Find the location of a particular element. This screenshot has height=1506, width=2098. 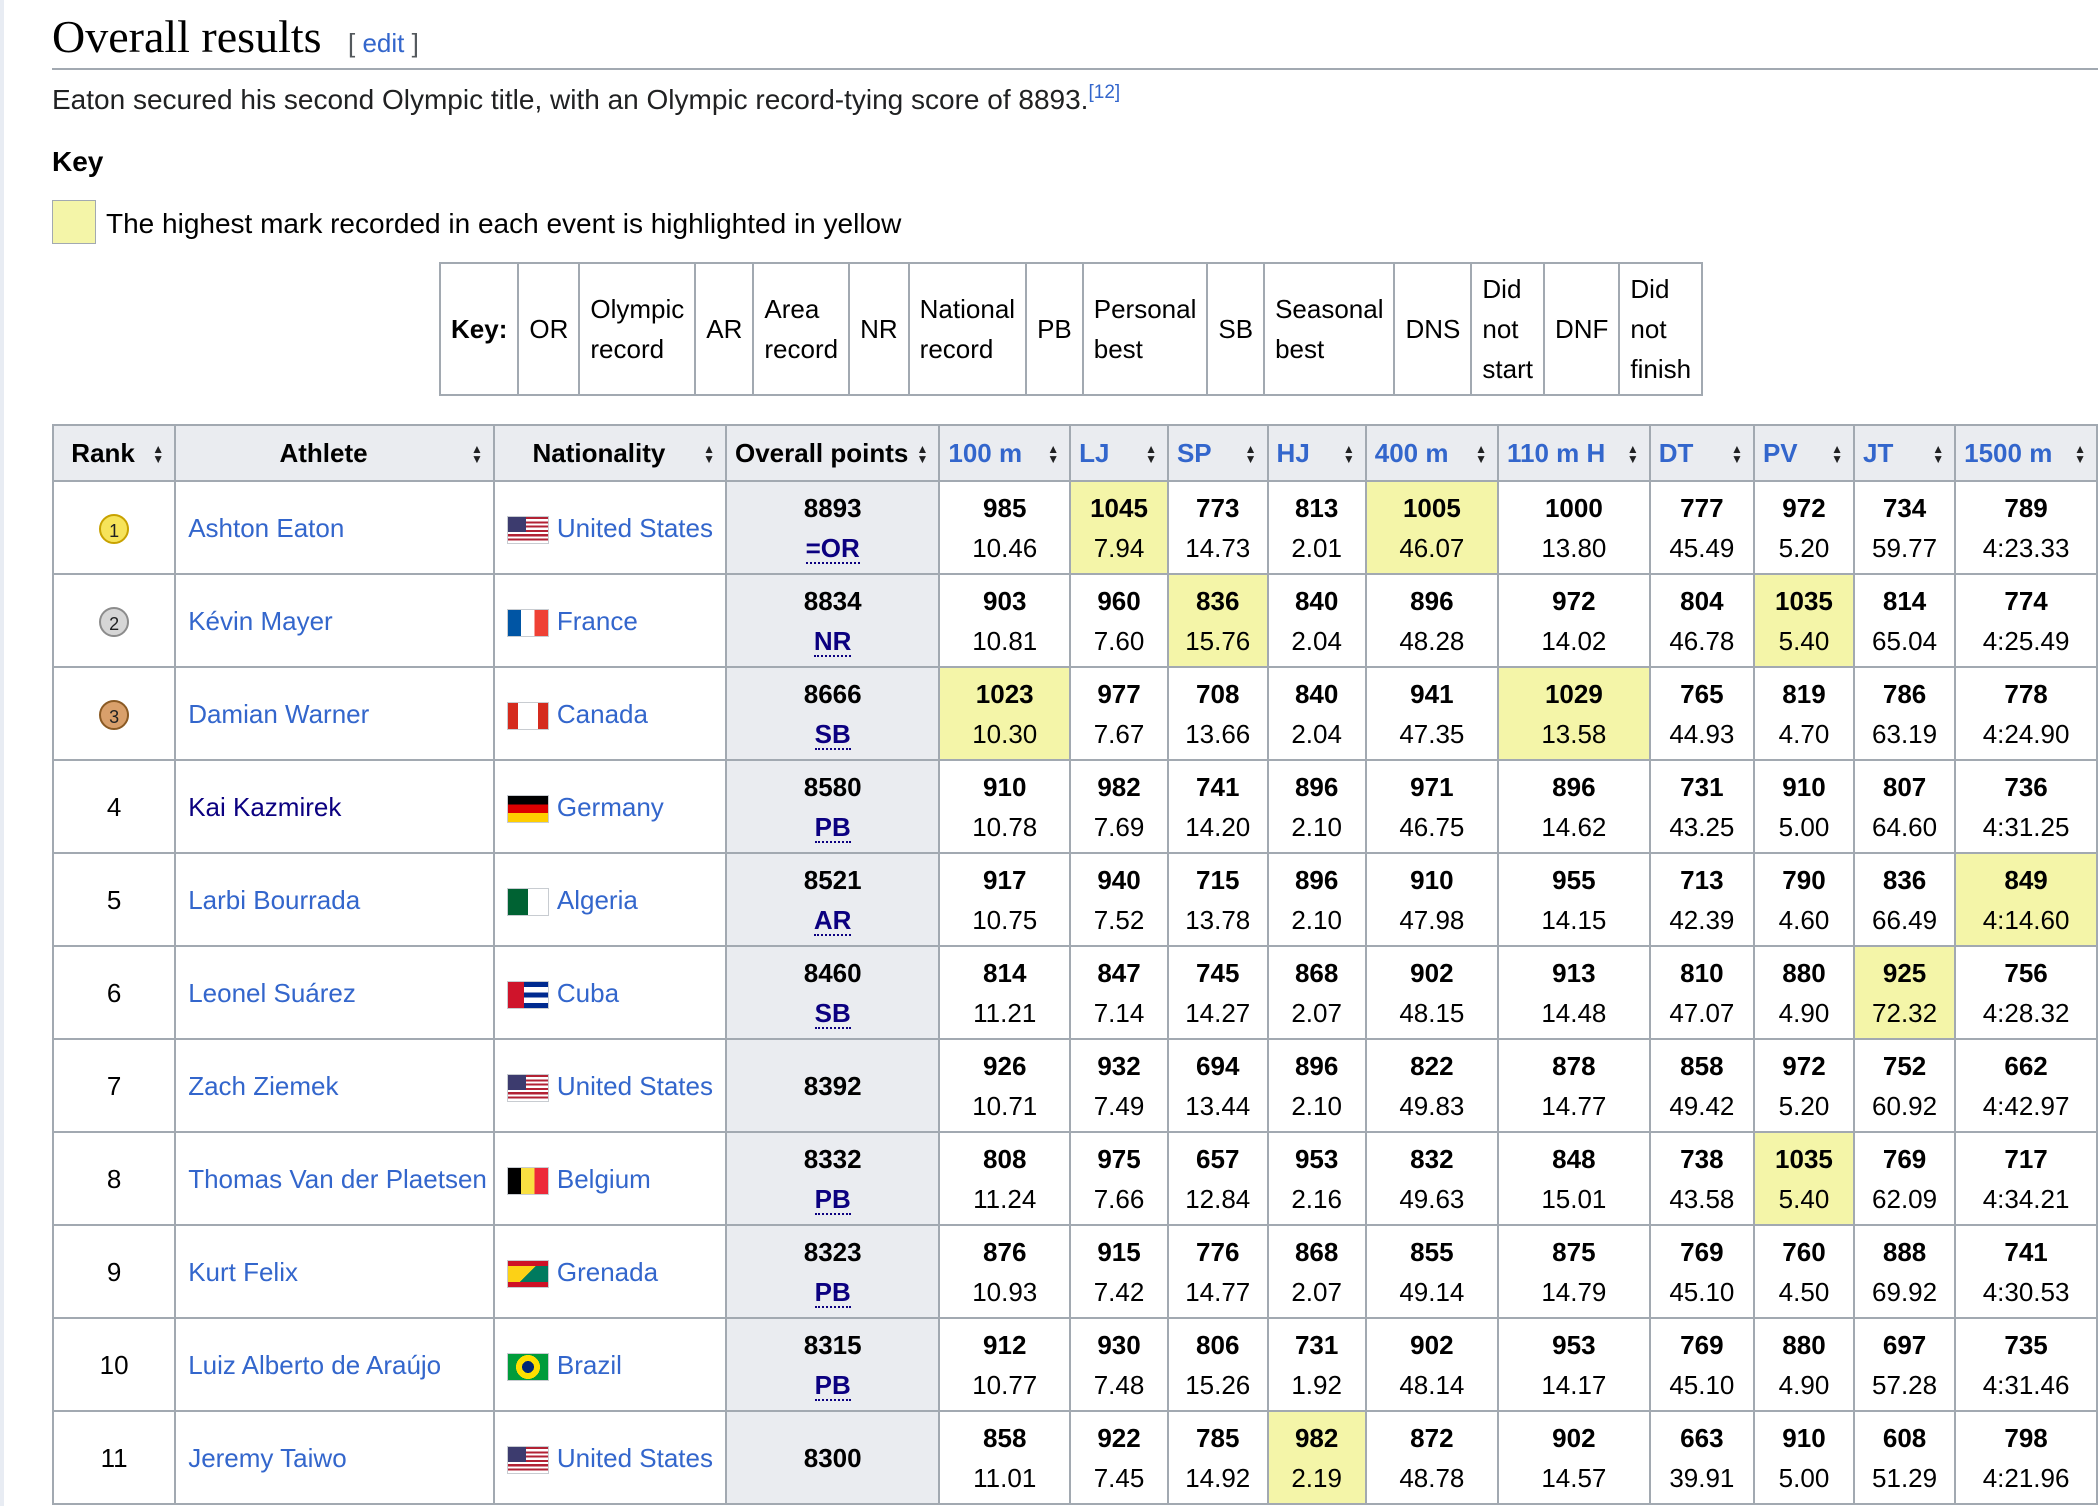

athlete-link: Jeremy Taiwo is located at coordinates (267, 1457).